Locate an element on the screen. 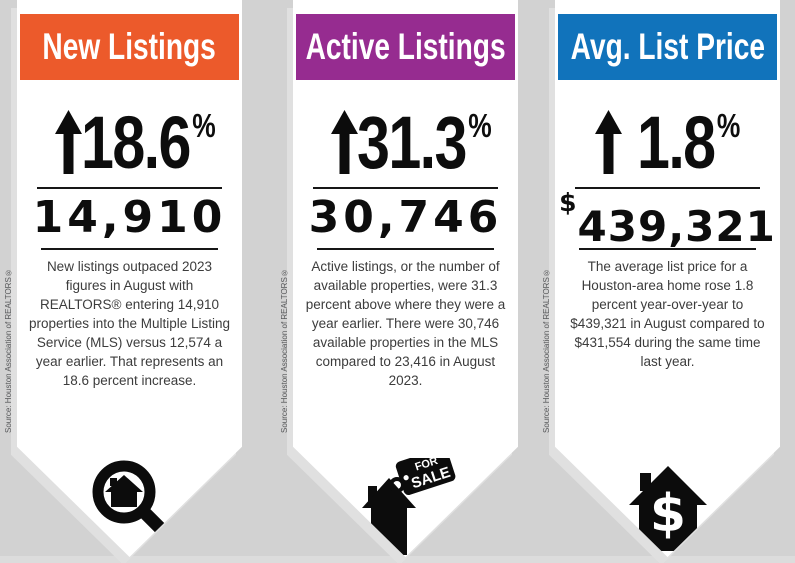  card-header: Active Listings is located at coordinates (405, 47).